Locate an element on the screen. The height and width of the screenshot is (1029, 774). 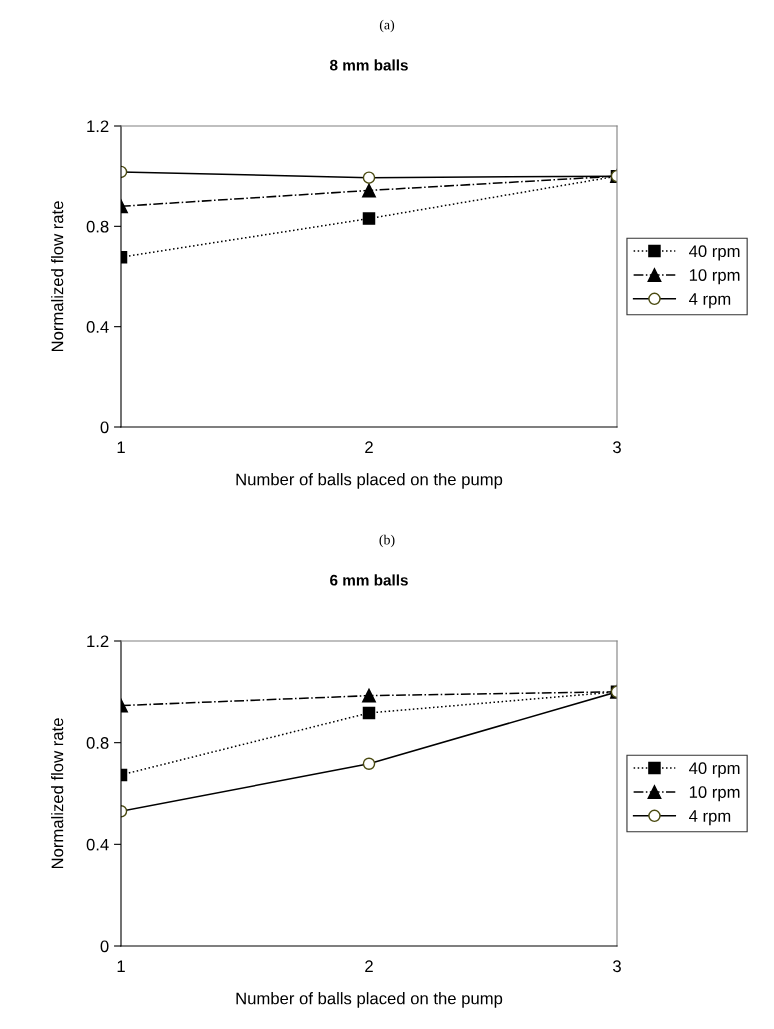
text: (b) is located at coordinates (387, 541).